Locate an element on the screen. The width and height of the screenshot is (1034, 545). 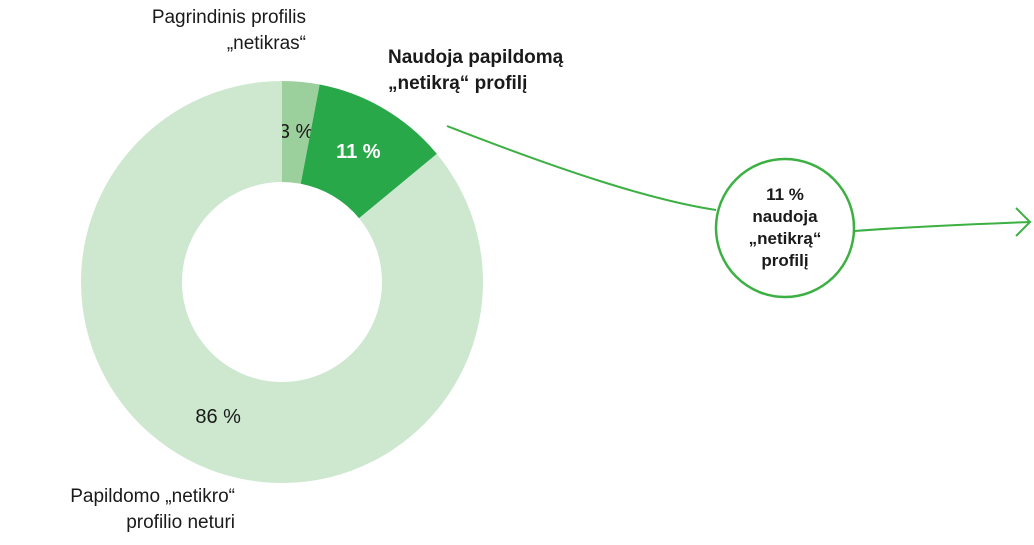
callout-circle is located at coordinates (785, 228).